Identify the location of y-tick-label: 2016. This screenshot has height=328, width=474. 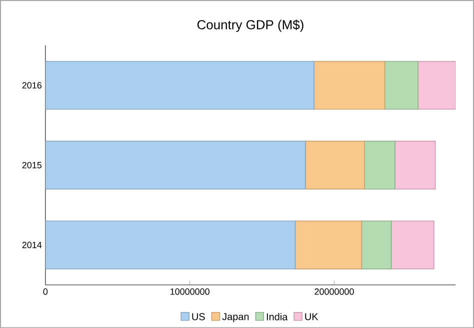
(32, 85).